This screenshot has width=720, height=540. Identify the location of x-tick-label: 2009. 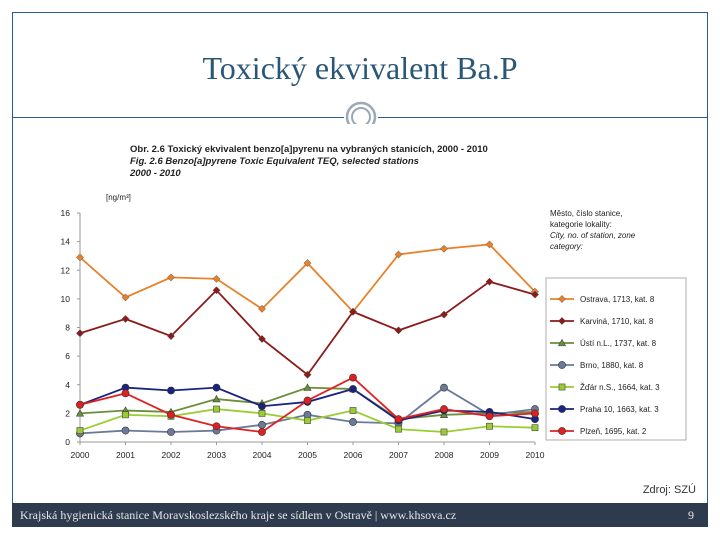
(489, 455).